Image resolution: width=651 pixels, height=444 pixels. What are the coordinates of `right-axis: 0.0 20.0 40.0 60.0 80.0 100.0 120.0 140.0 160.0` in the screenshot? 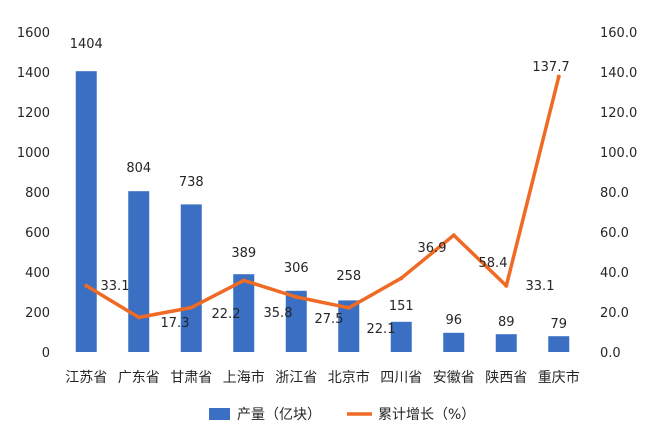 It's located at (618, 193).